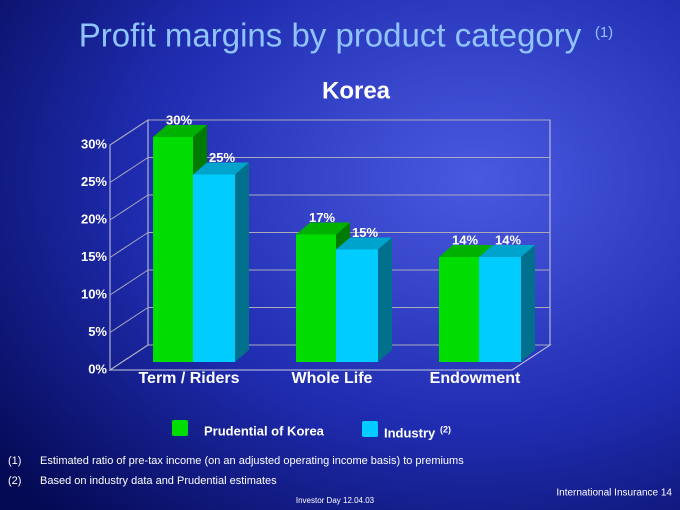  I want to click on footer-section: International Insurance 14, so click(614, 493).